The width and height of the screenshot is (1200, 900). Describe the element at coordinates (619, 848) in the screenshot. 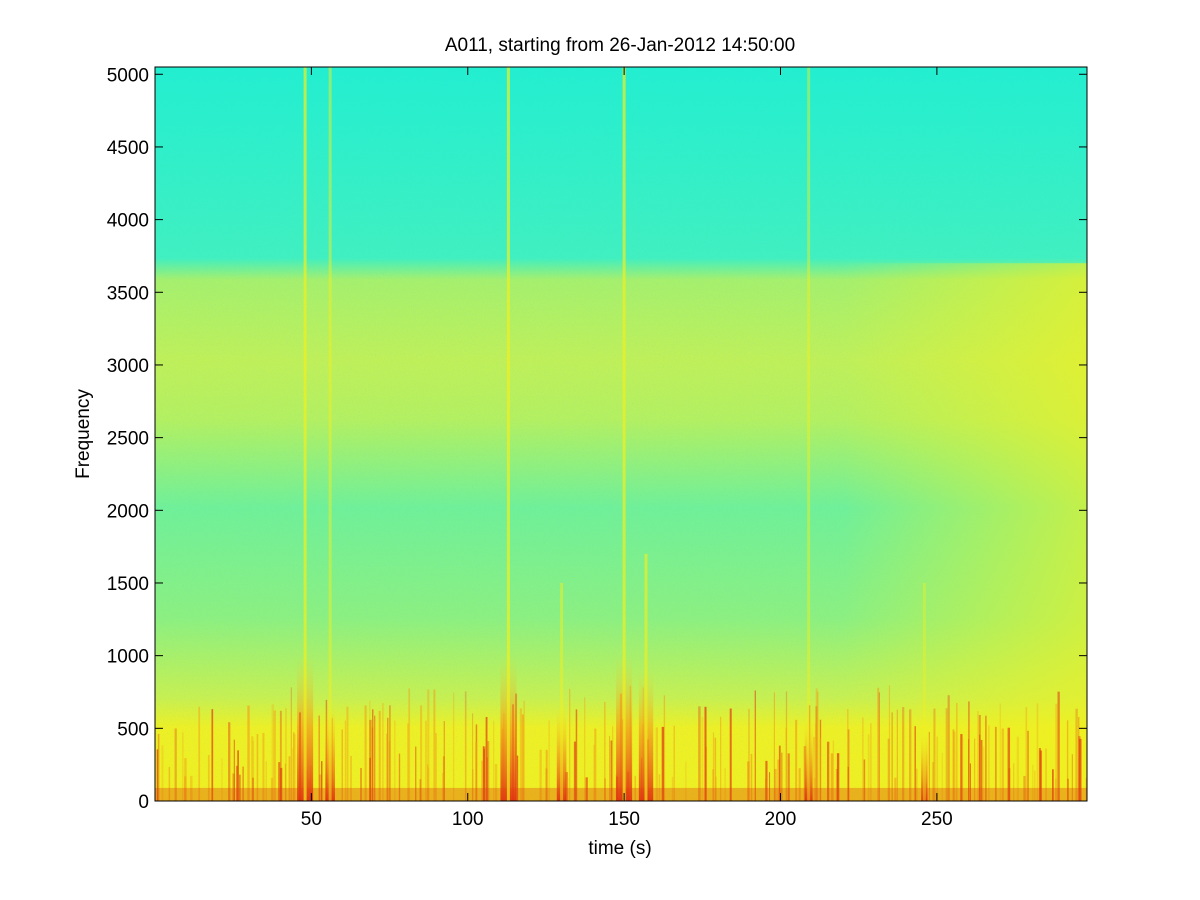

I see `x-axis-label: time (s)` at that location.